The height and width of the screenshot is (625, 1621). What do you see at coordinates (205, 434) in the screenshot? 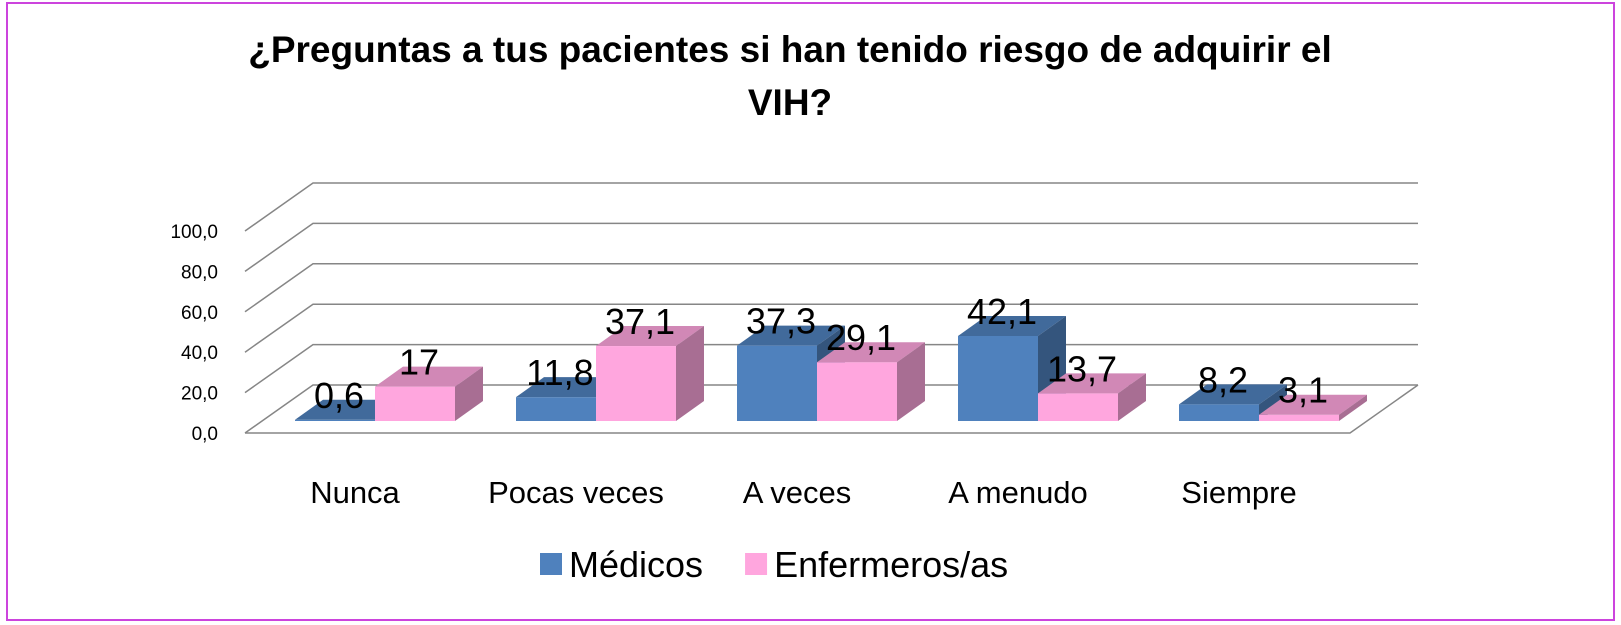
I see `y-tick-label: 0,0` at bounding box center [205, 434].